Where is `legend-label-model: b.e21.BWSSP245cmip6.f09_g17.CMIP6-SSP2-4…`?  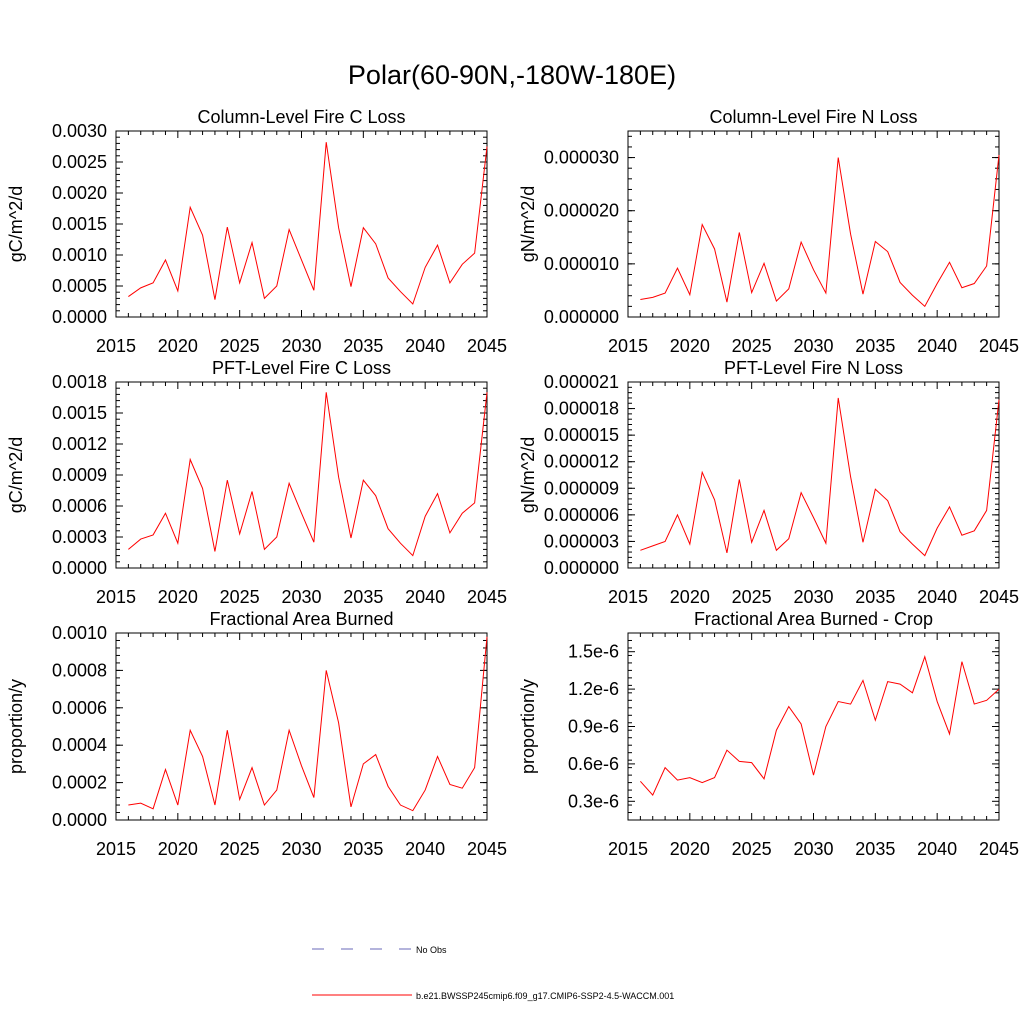
legend-label-model: b.e21.BWSSP245cmip6.f09_g17.CMIP6-SSP2-4… is located at coordinates (545, 996).